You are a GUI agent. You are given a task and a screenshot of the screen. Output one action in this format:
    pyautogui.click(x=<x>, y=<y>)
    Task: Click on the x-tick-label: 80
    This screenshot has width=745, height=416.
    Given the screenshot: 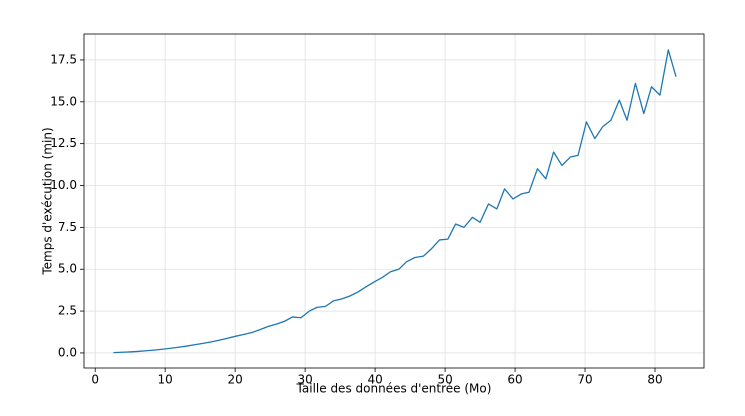 What is the action you would take?
    pyautogui.click(x=654, y=380)
    